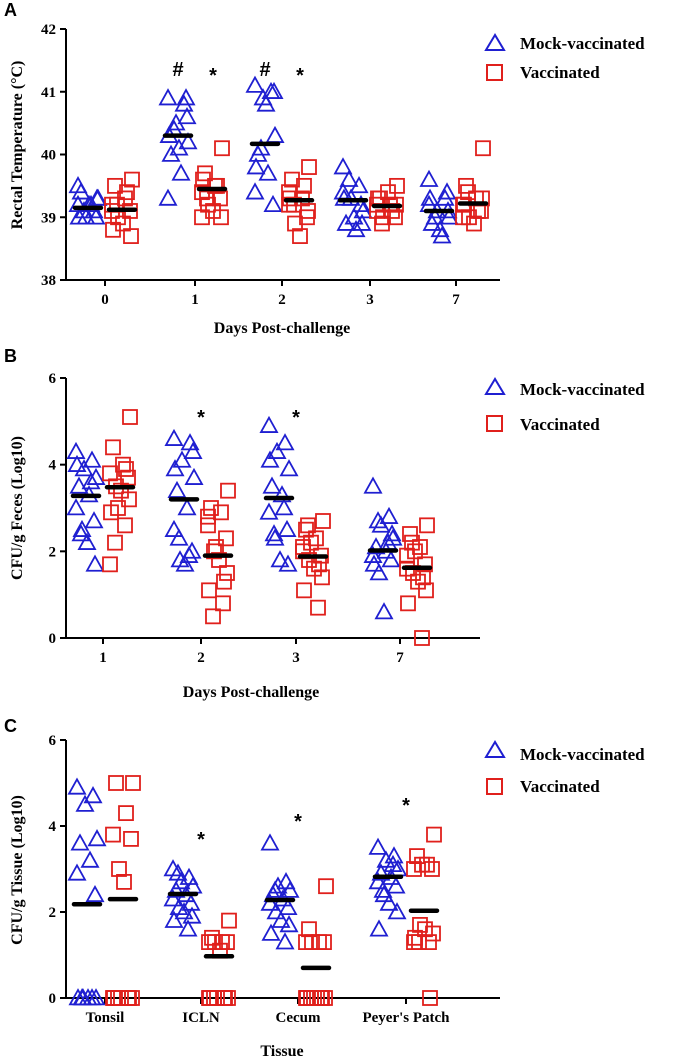 This screenshot has height=1063, width=686. Describe the element at coordinates (296, 658) in the screenshot. I see `x-tick-label: 3` at that location.